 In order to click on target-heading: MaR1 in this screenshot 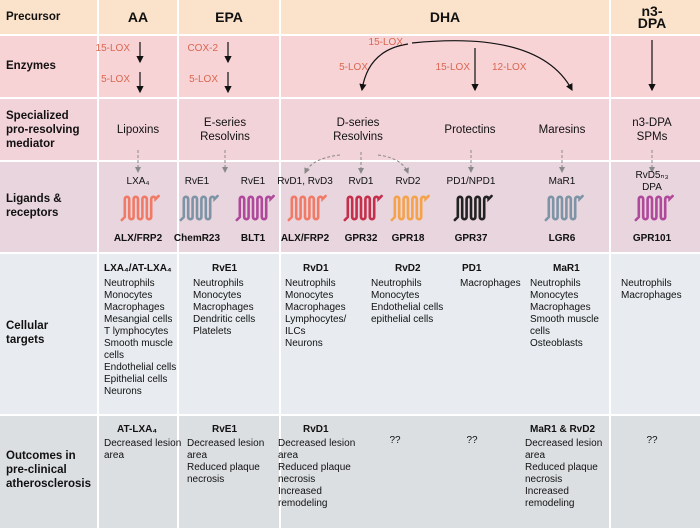, I will do `click(566, 268)`.